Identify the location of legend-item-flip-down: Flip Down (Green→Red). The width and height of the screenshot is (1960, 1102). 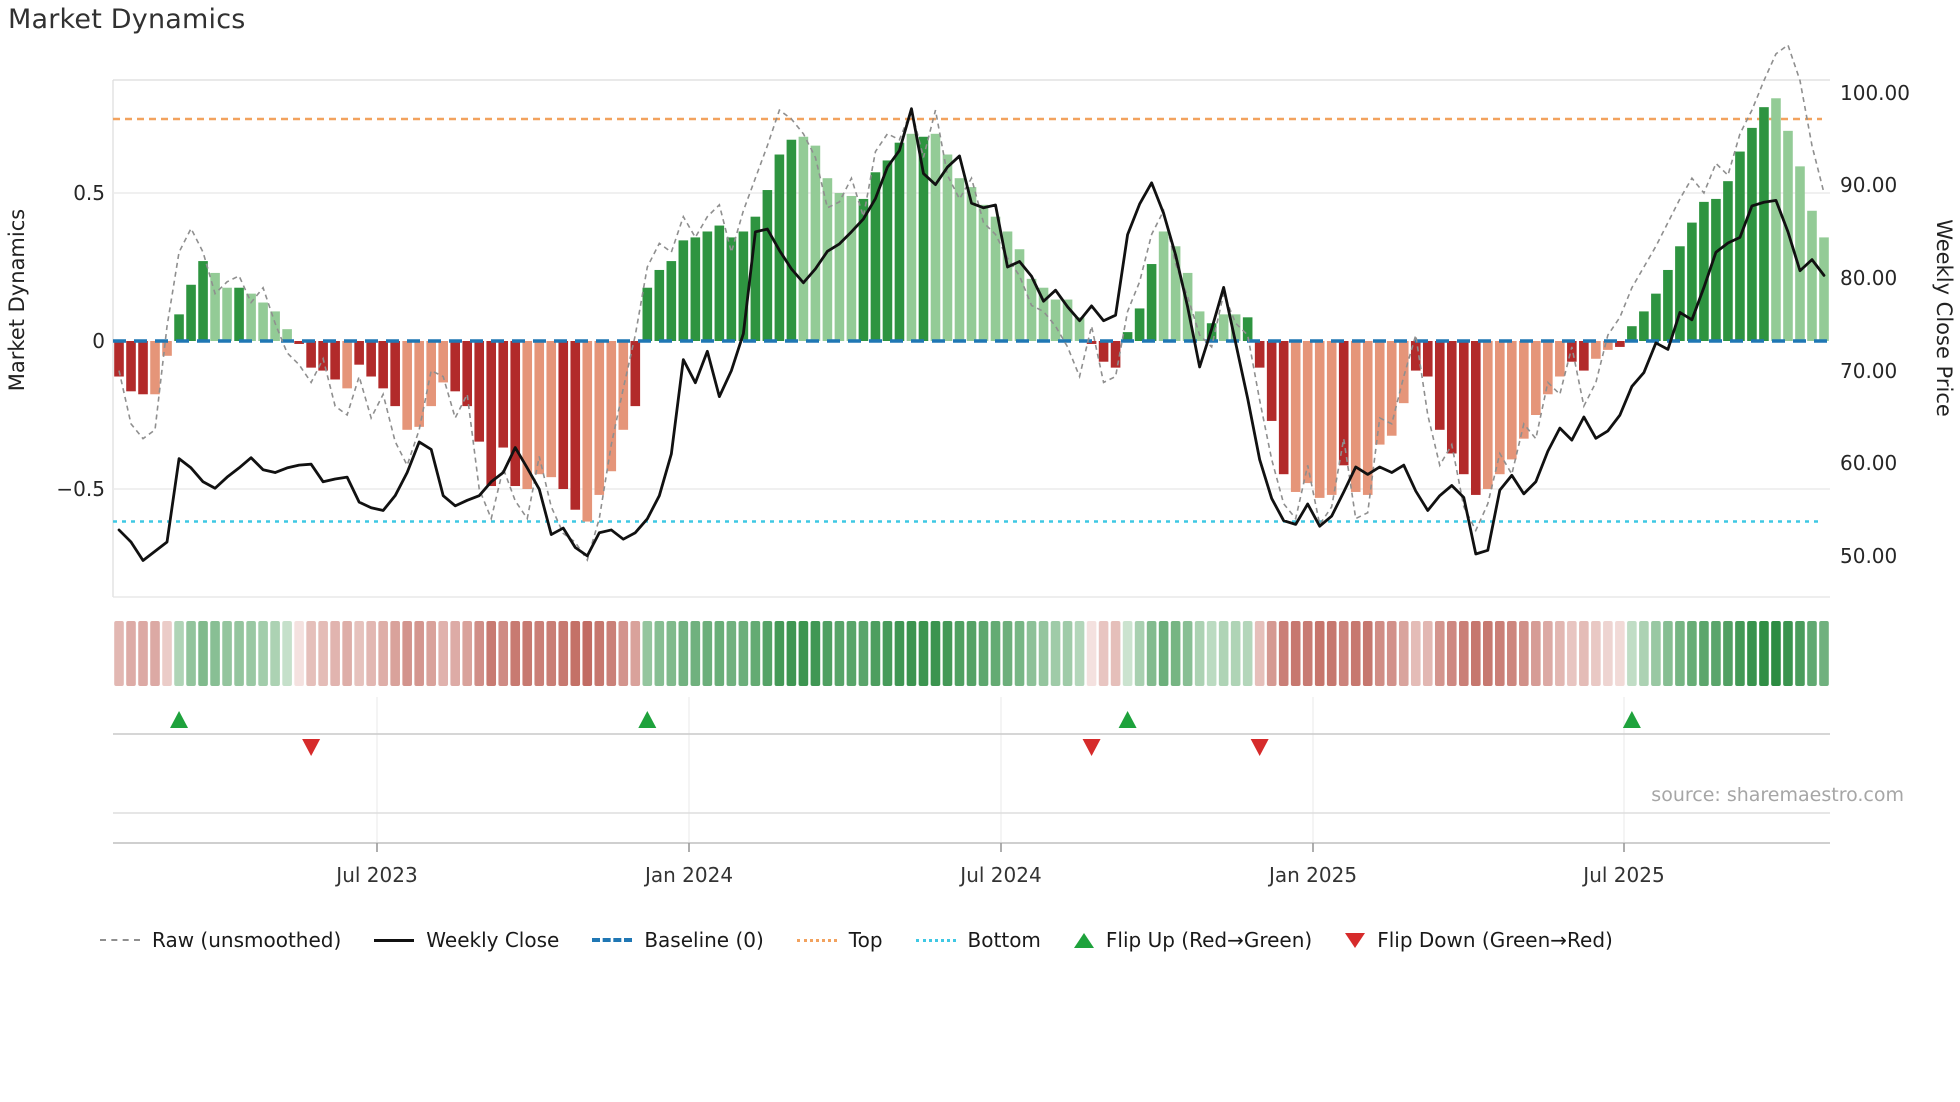
(1479, 940).